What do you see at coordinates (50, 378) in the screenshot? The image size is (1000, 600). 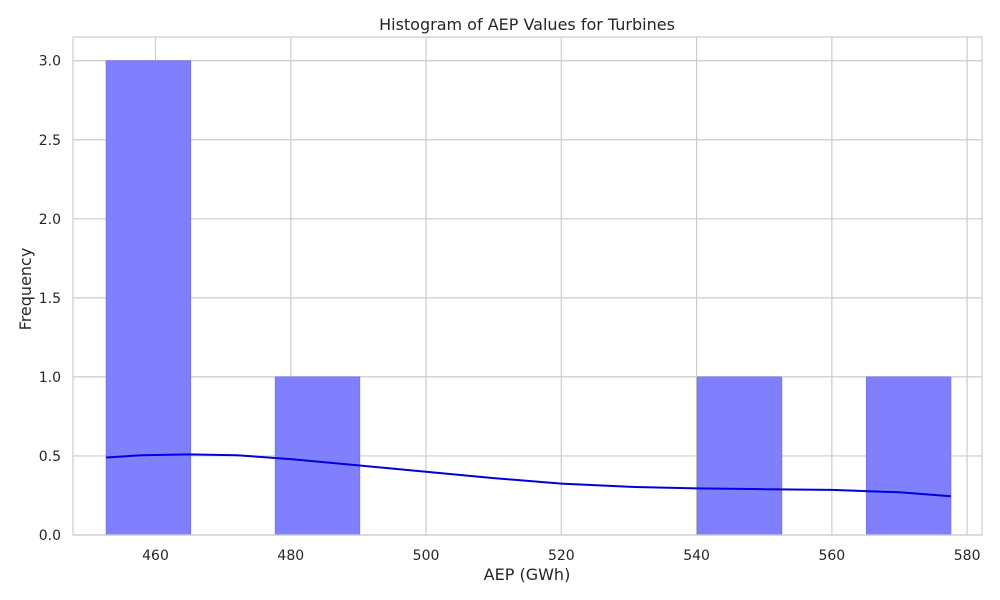 I see `y-tick-label: 1.0` at bounding box center [50, 378].